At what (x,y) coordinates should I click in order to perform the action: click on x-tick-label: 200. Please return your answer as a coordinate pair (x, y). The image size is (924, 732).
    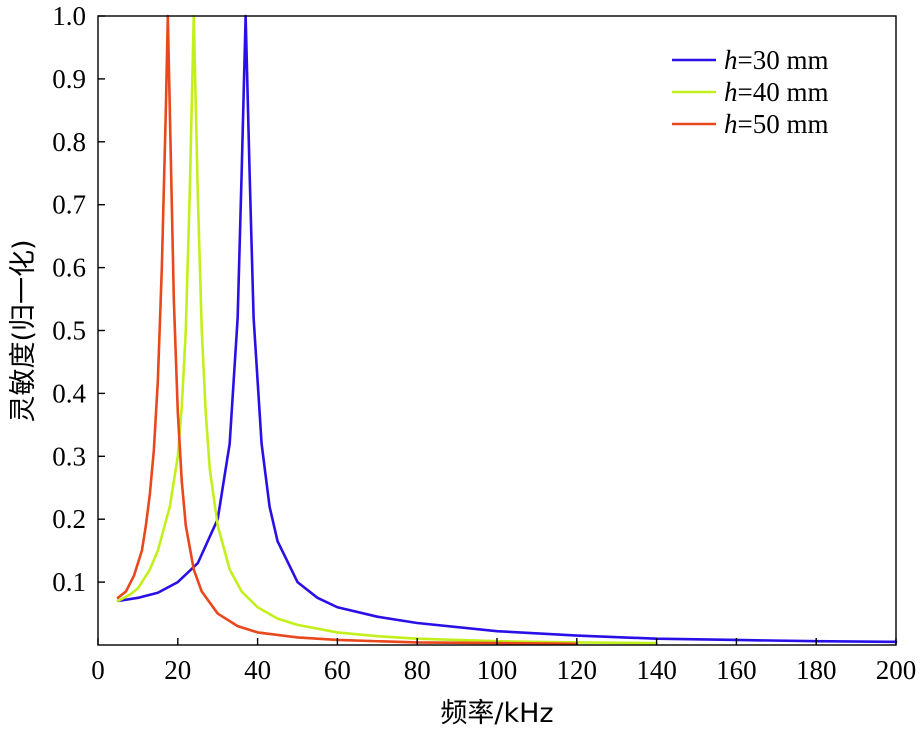
    Looking at the image, I should click on (896, 670).